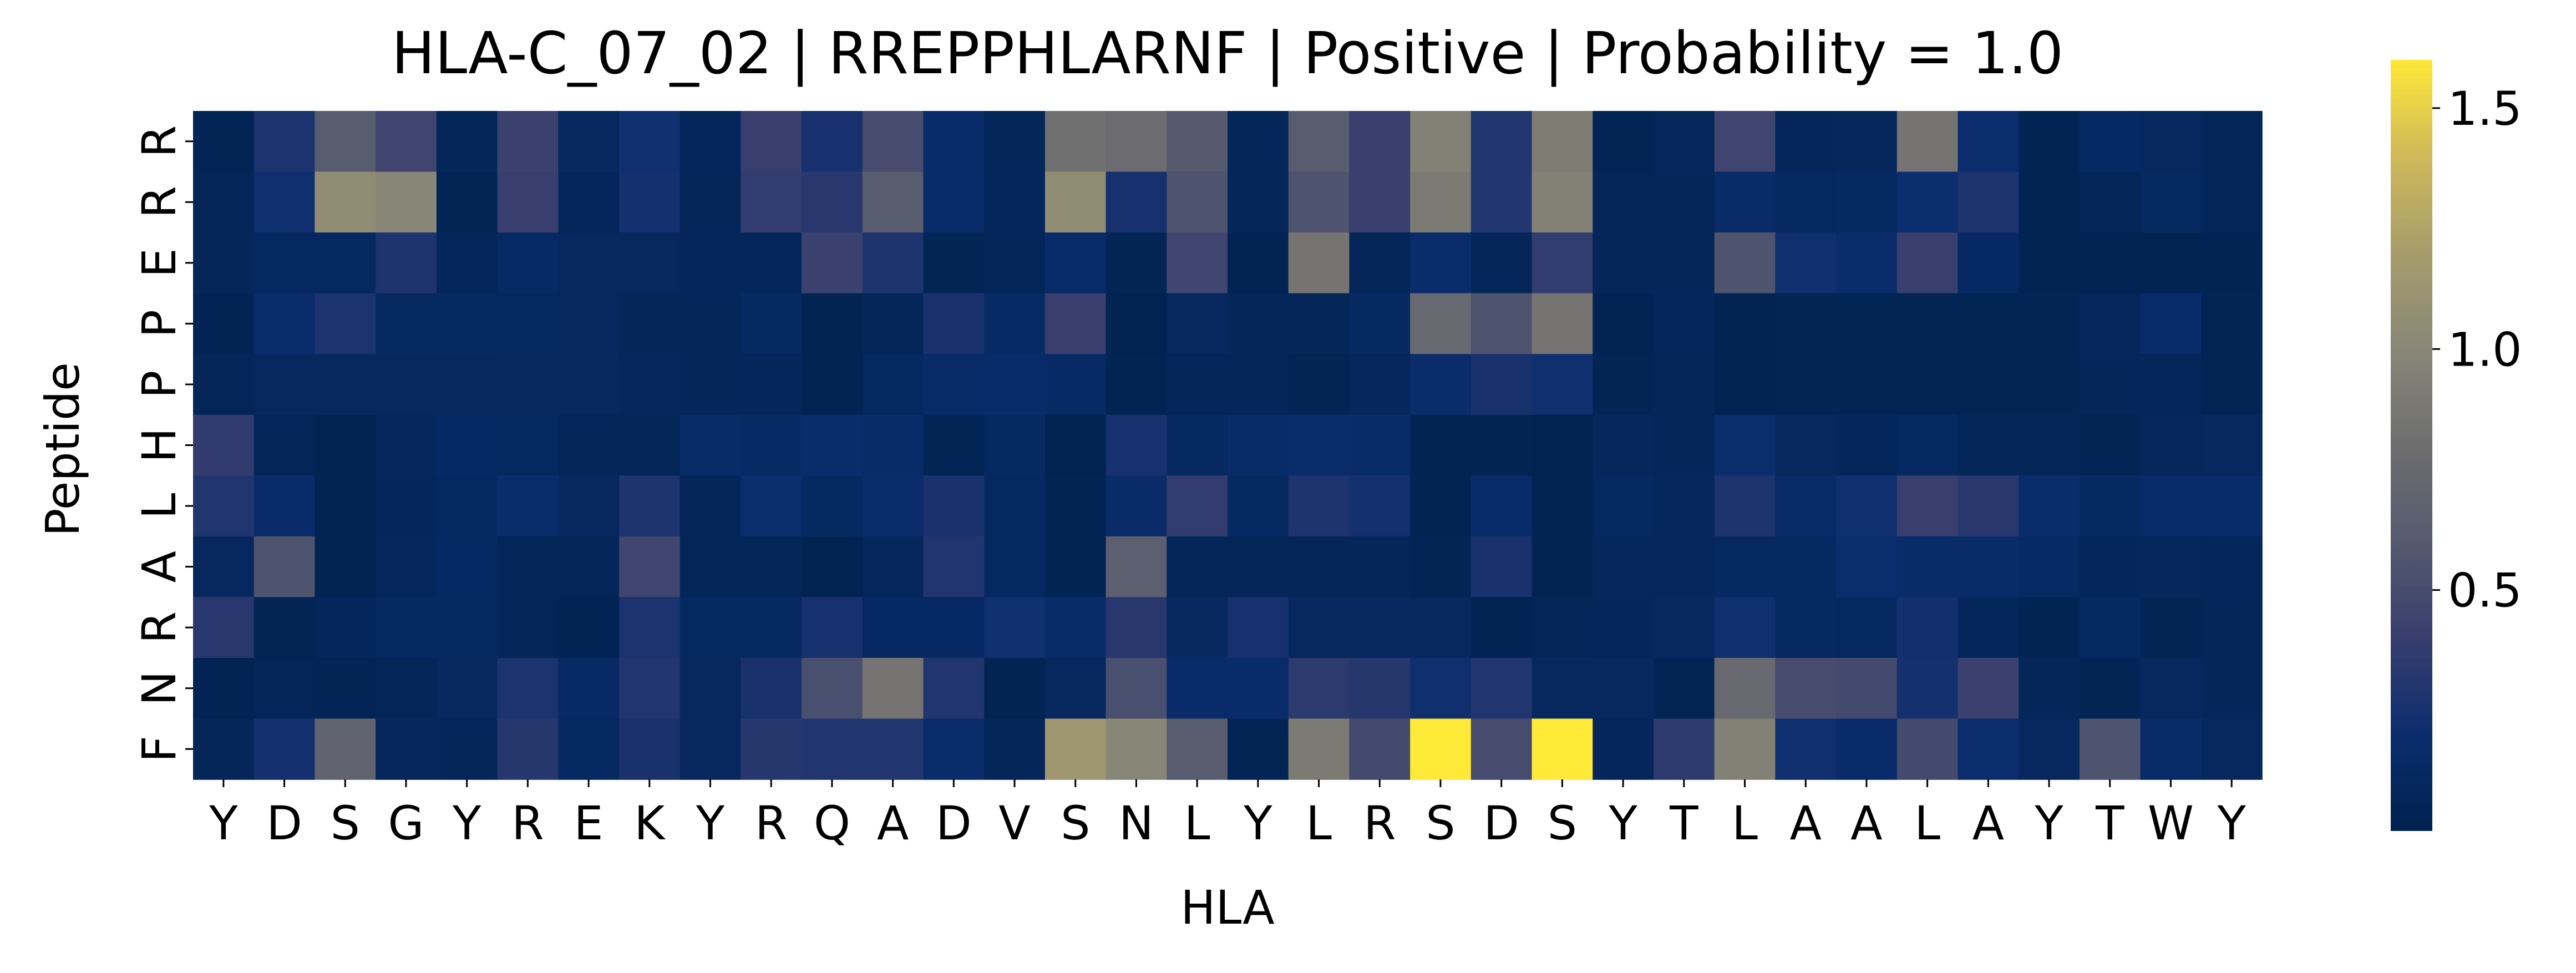 The image size is (2576, 973). I want to click on y-tick-label: H, so click(159, 445).